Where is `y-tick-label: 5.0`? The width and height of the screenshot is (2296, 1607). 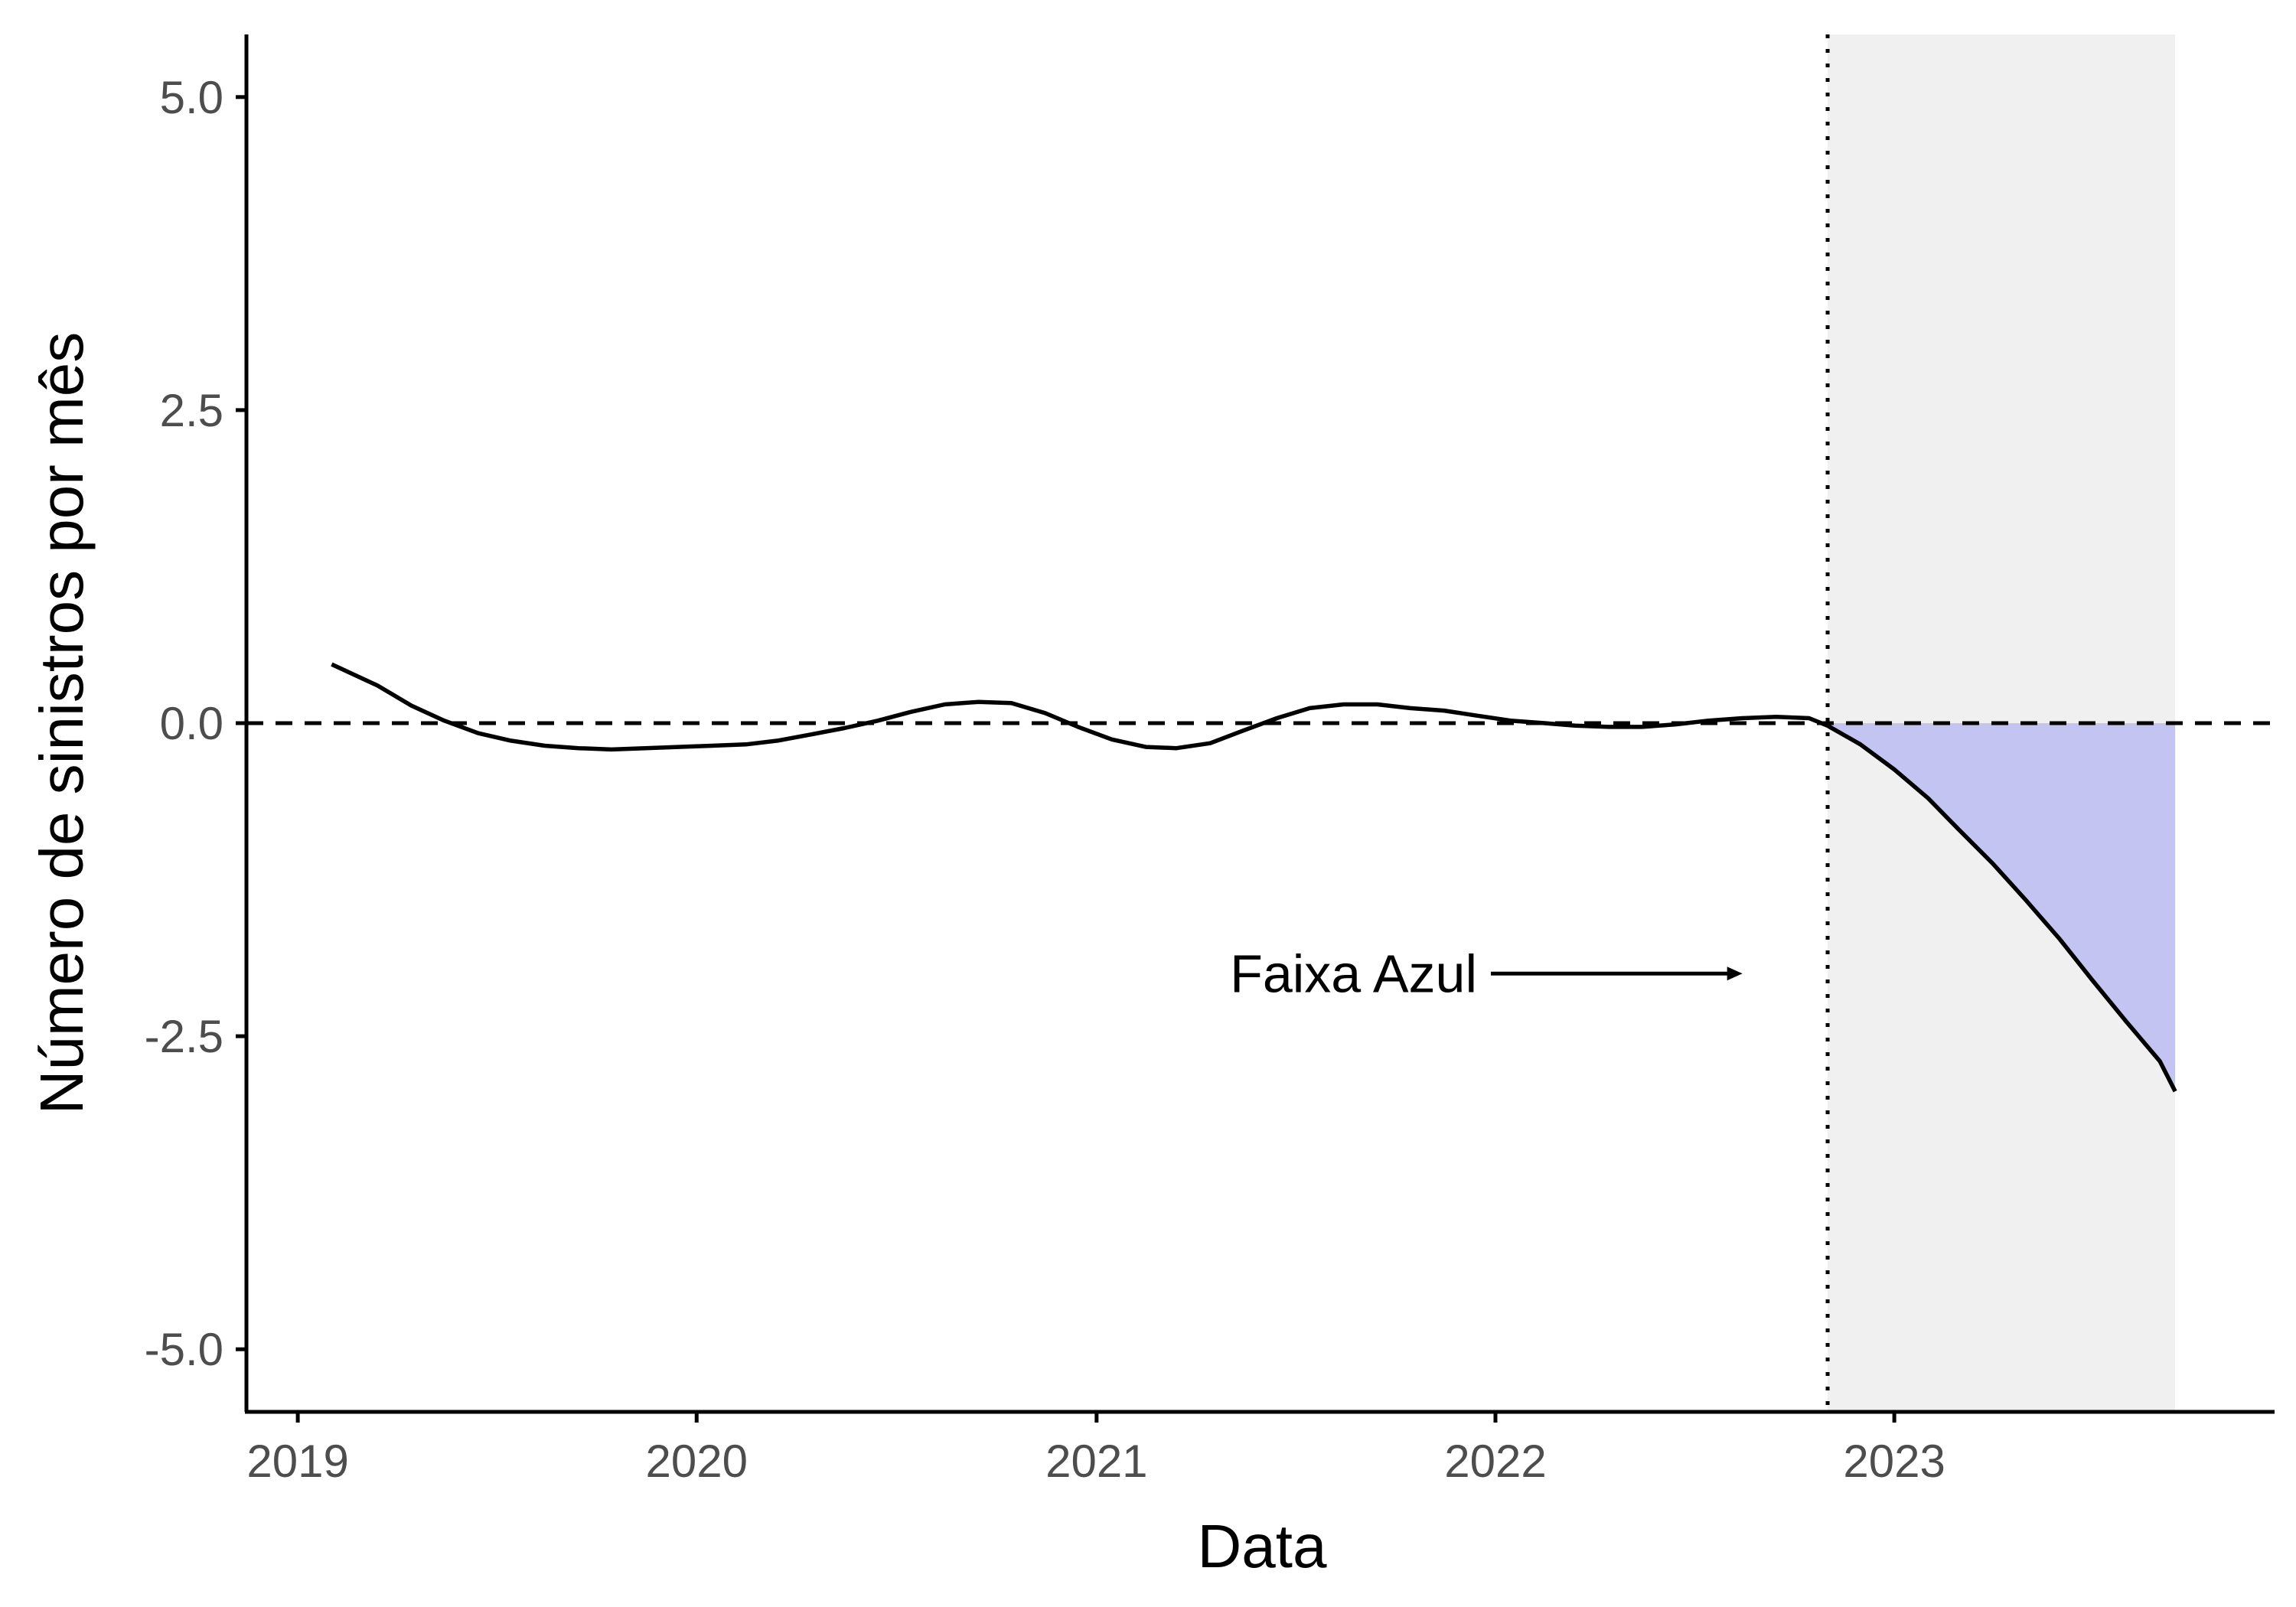
y-tick-label: 5.0 is located at coordinates (191, 97).